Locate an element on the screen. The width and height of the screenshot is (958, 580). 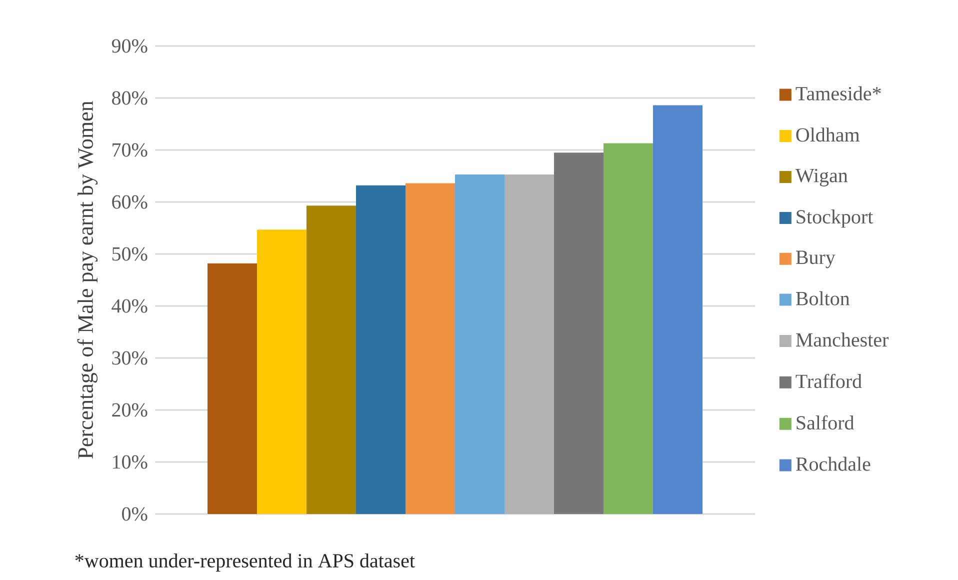
y-tick-label: 80% is located at coordinates (130, 98).